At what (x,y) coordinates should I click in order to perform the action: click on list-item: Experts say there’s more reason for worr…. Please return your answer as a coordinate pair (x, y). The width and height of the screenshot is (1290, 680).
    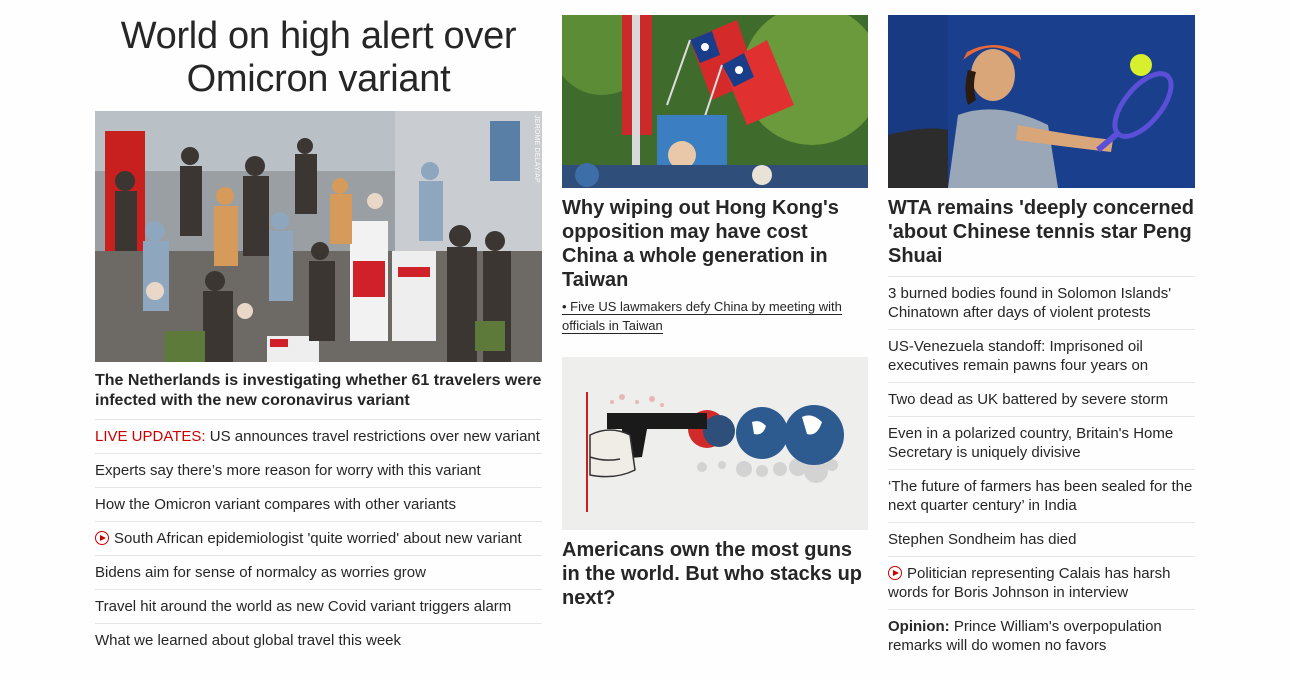
    Looking at the image, I should click on (318, 471).